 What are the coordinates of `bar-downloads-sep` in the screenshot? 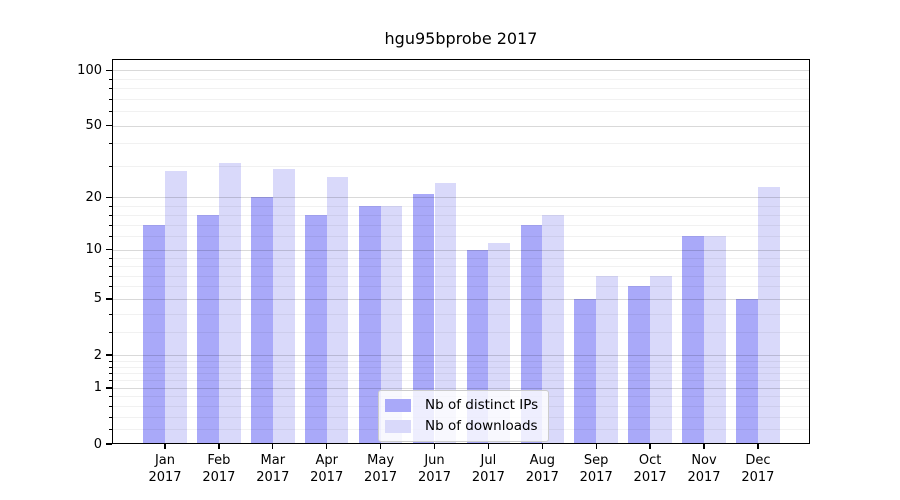 It's located at (607, 359).